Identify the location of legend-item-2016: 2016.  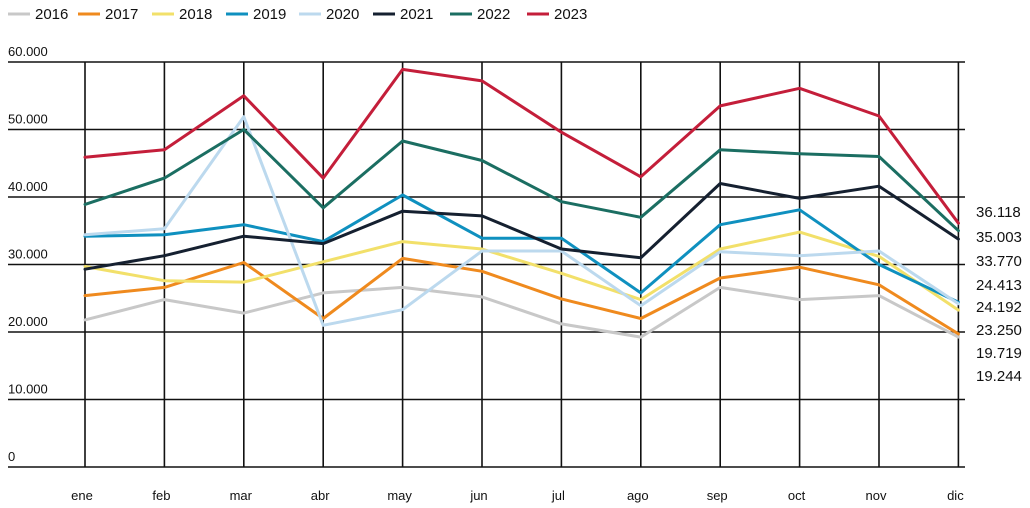
(38, 14).